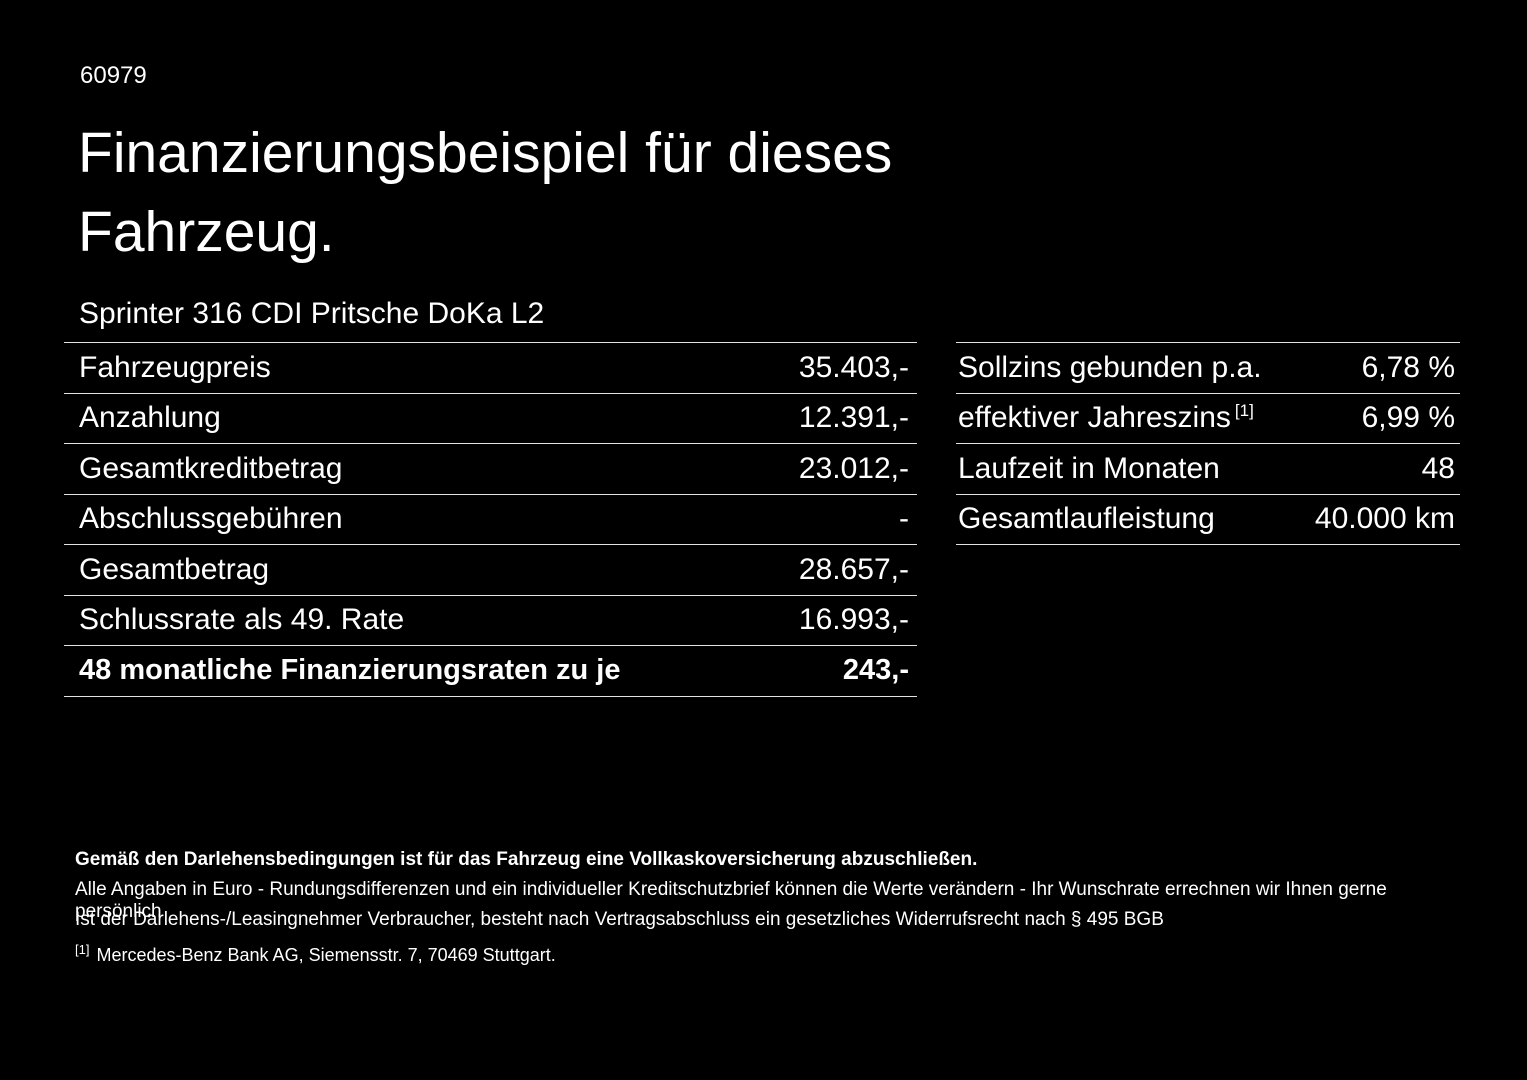  Describe the element at coordinates (1086, 519) in the screenshot. I see `row-label: Gesamtlaufleistung` at that location.